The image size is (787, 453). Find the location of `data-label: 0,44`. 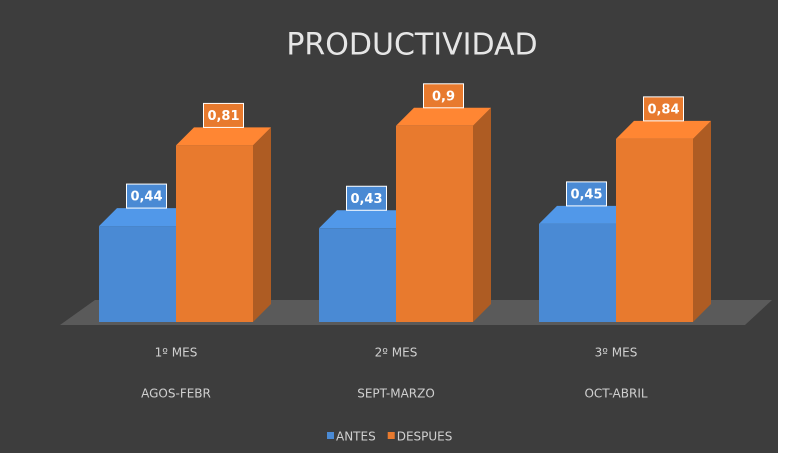

data-label: 0,44 is located at coordinates (146, 197).